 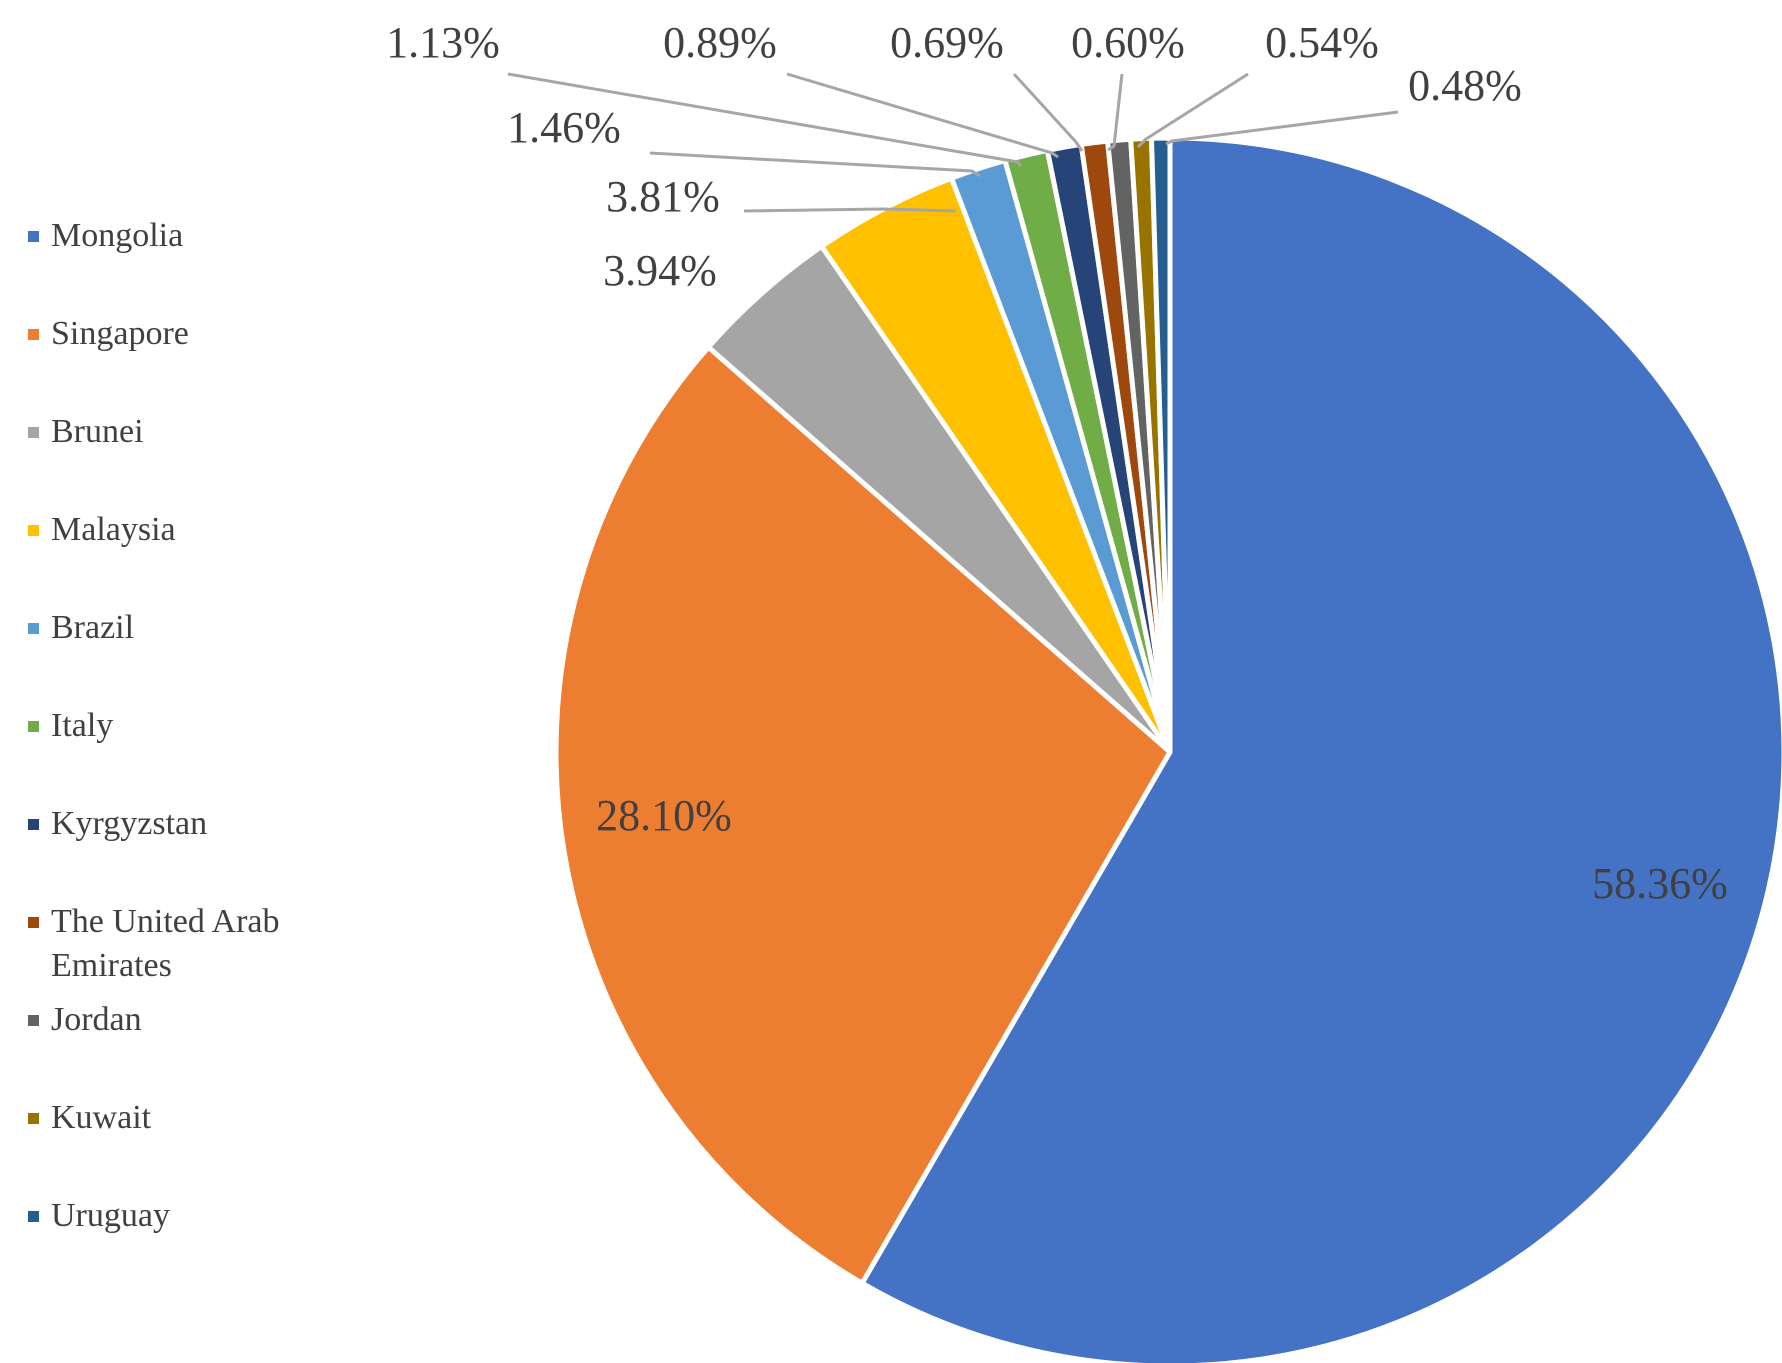 I want to click on leader-line-malaysia, so click(x=850, y=210).